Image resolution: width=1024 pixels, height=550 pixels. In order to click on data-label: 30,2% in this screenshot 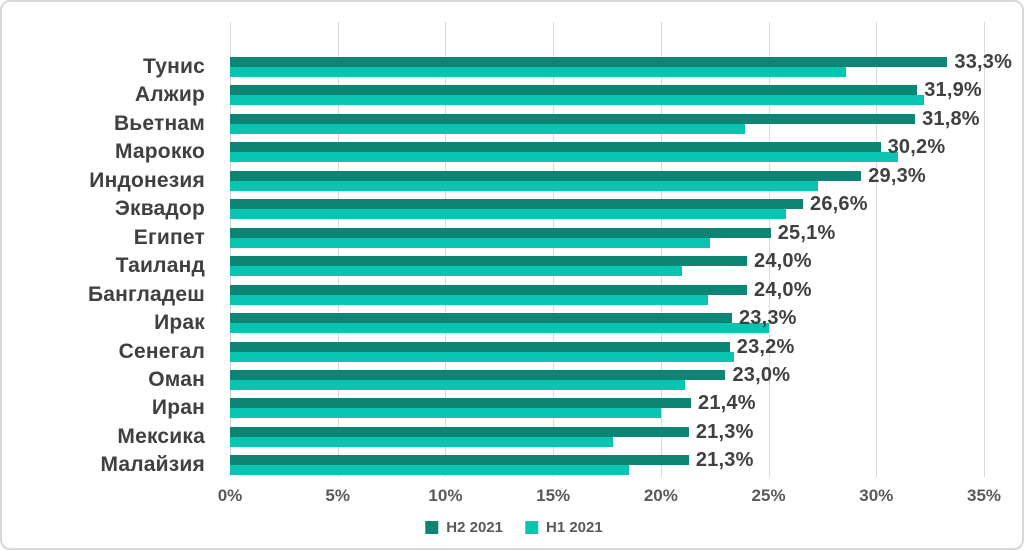, I will do `click(916, 147)`.